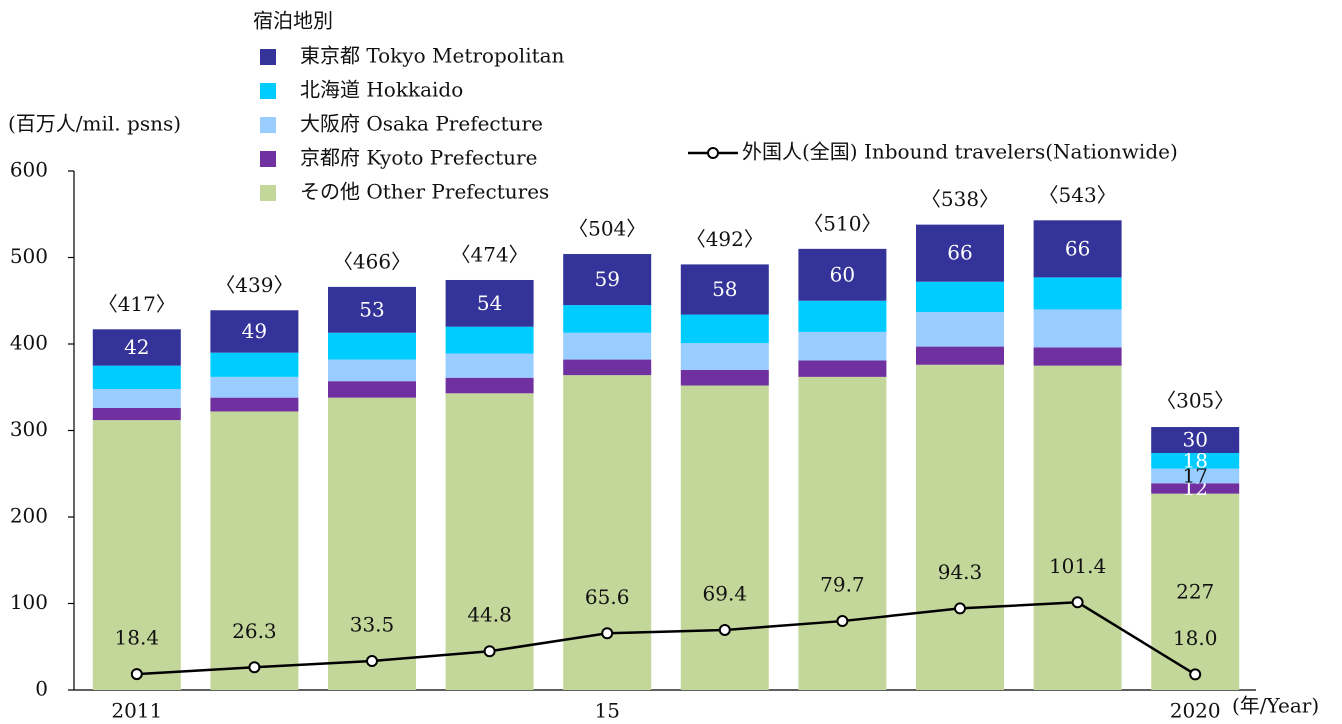 The width and height of the screenshot is (1342, 724). What do you see at coordinates (490, 254) in the screenshot?
I see `total-label: 〈474〉` at bounding box center [490, 254].